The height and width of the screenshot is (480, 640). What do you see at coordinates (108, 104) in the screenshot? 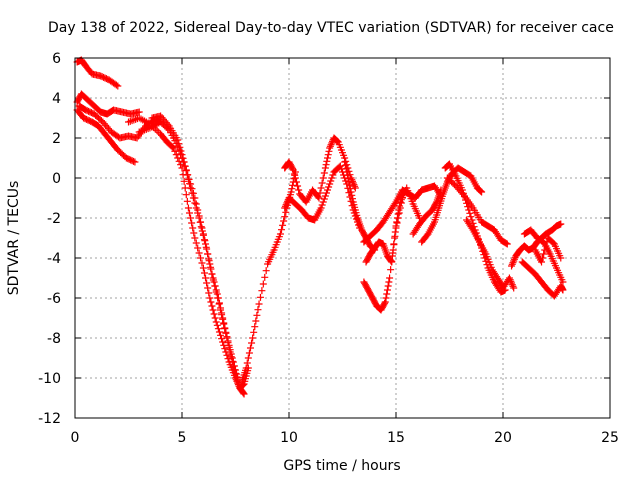
I see `series-sat-b` at bounding box center [108, 104].